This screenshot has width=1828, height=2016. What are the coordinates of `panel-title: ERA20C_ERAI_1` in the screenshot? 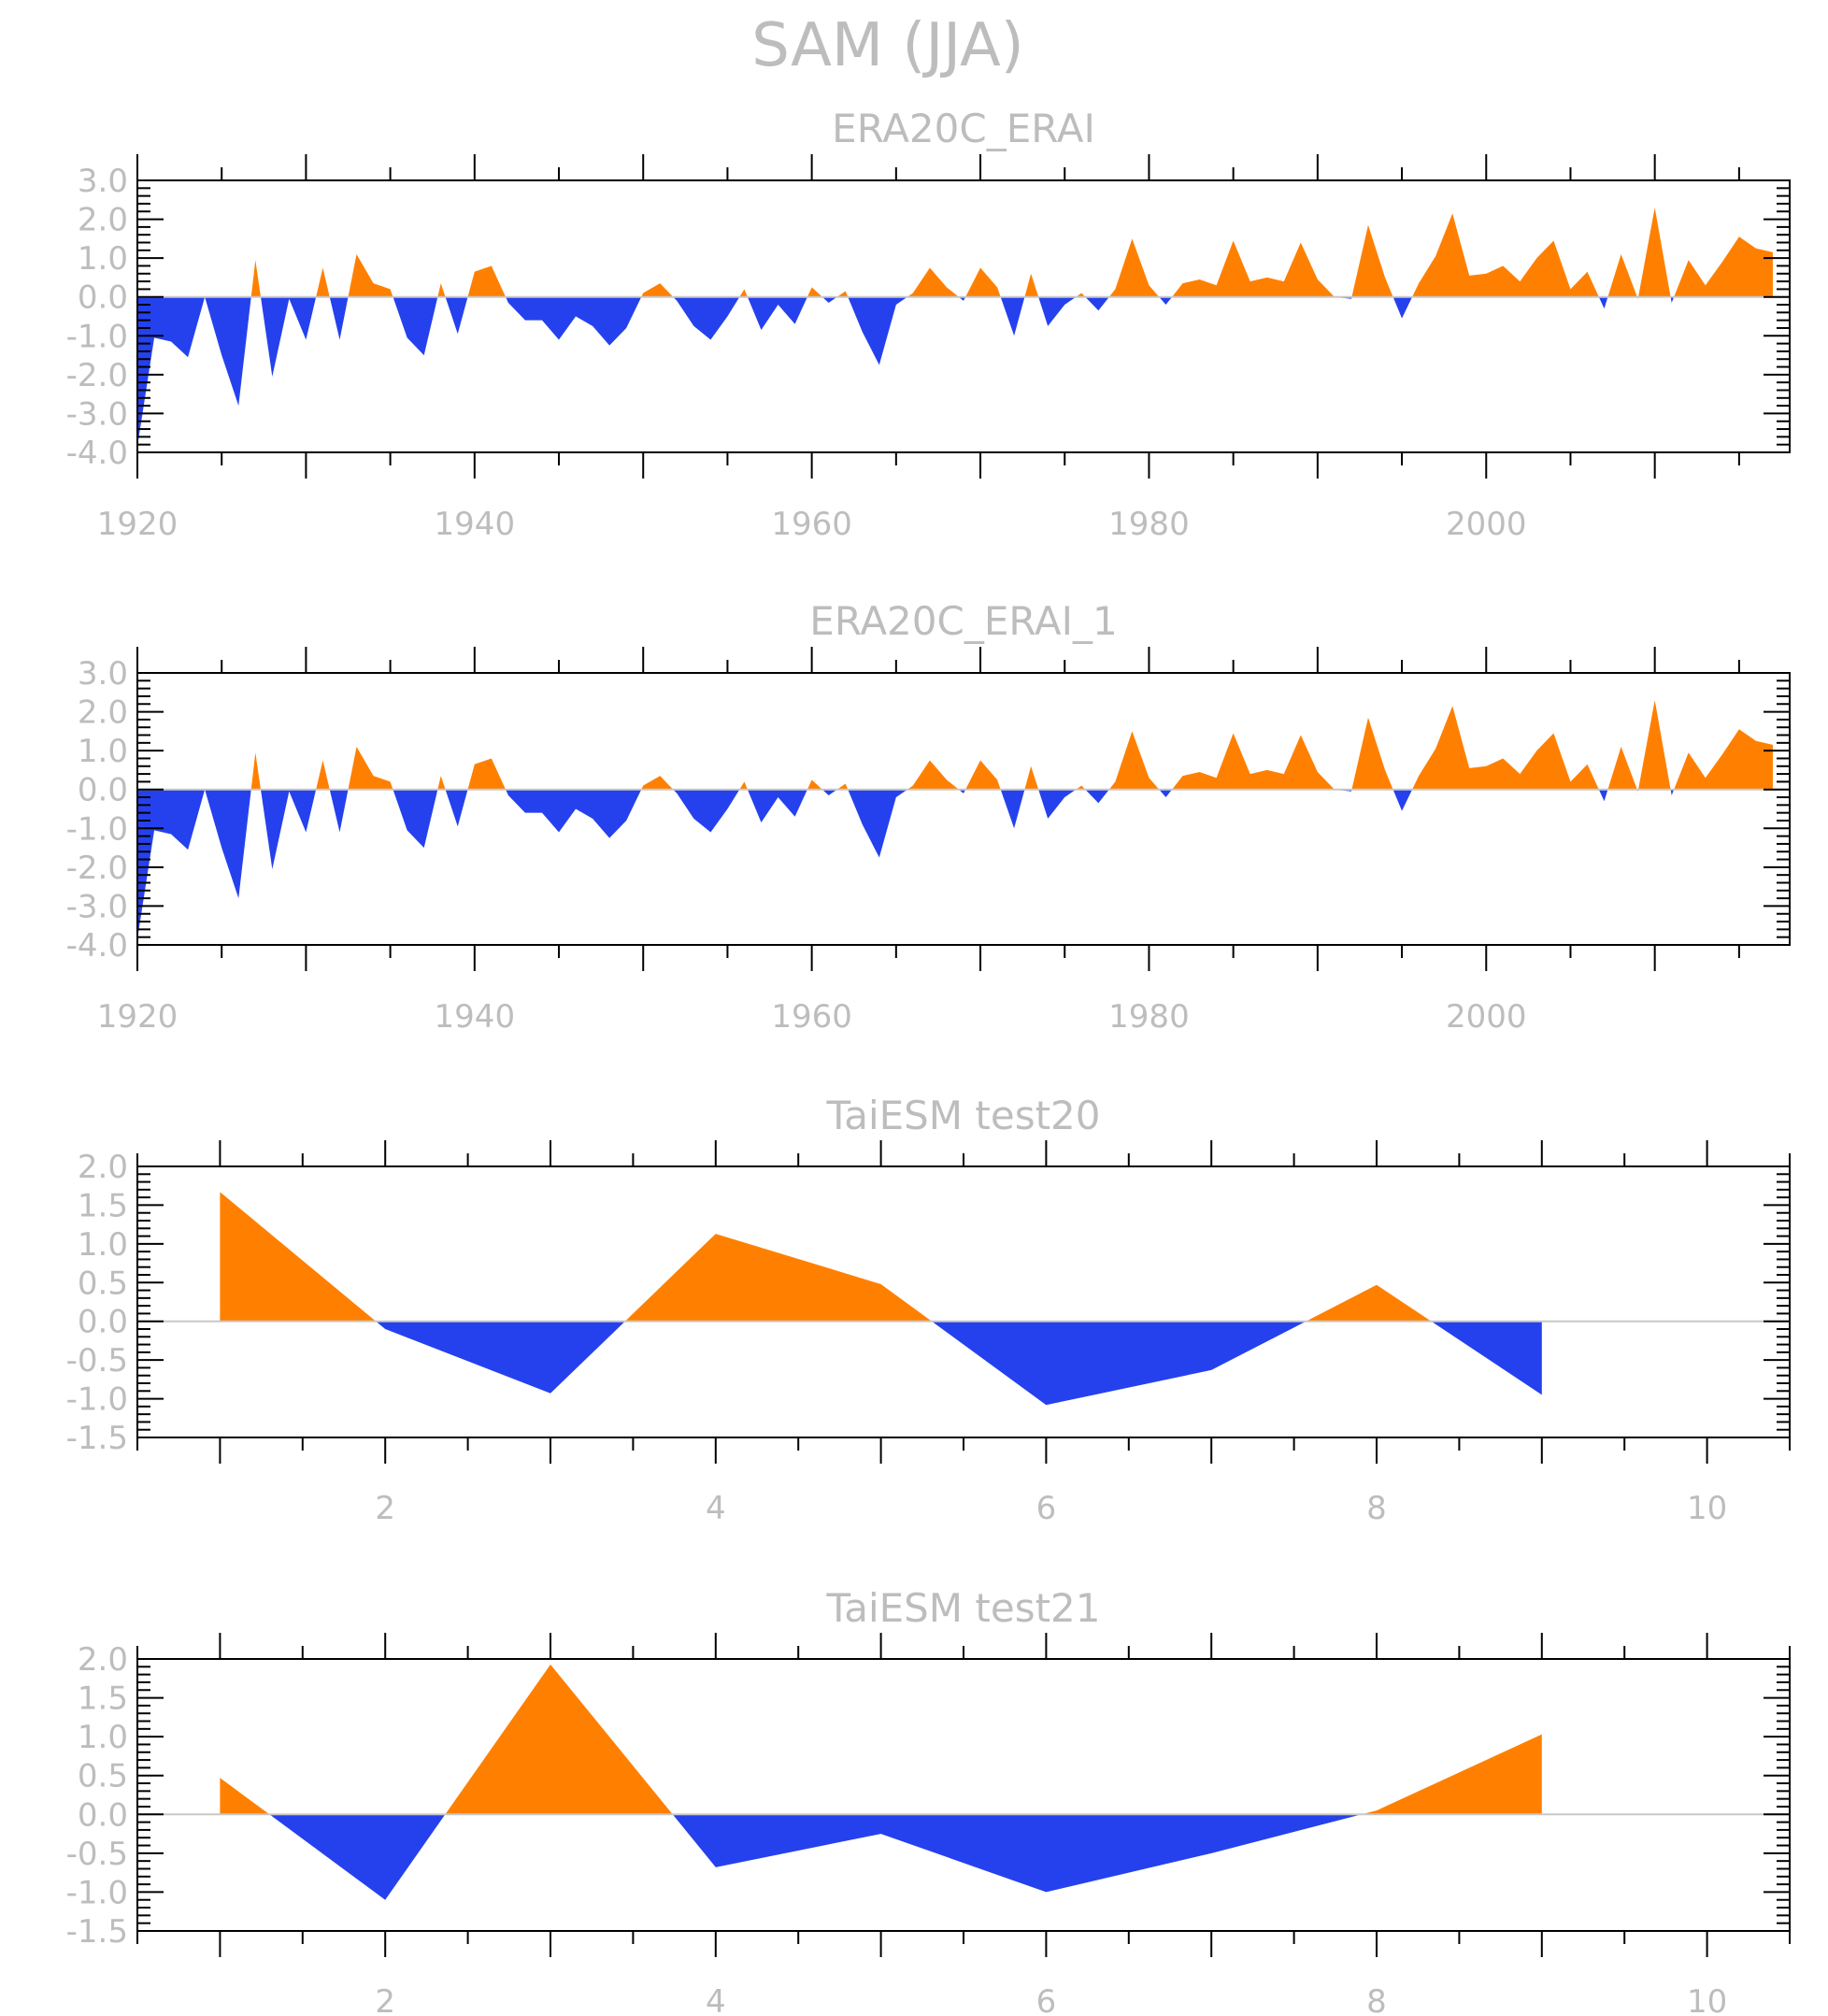 It's located at (963, 621).